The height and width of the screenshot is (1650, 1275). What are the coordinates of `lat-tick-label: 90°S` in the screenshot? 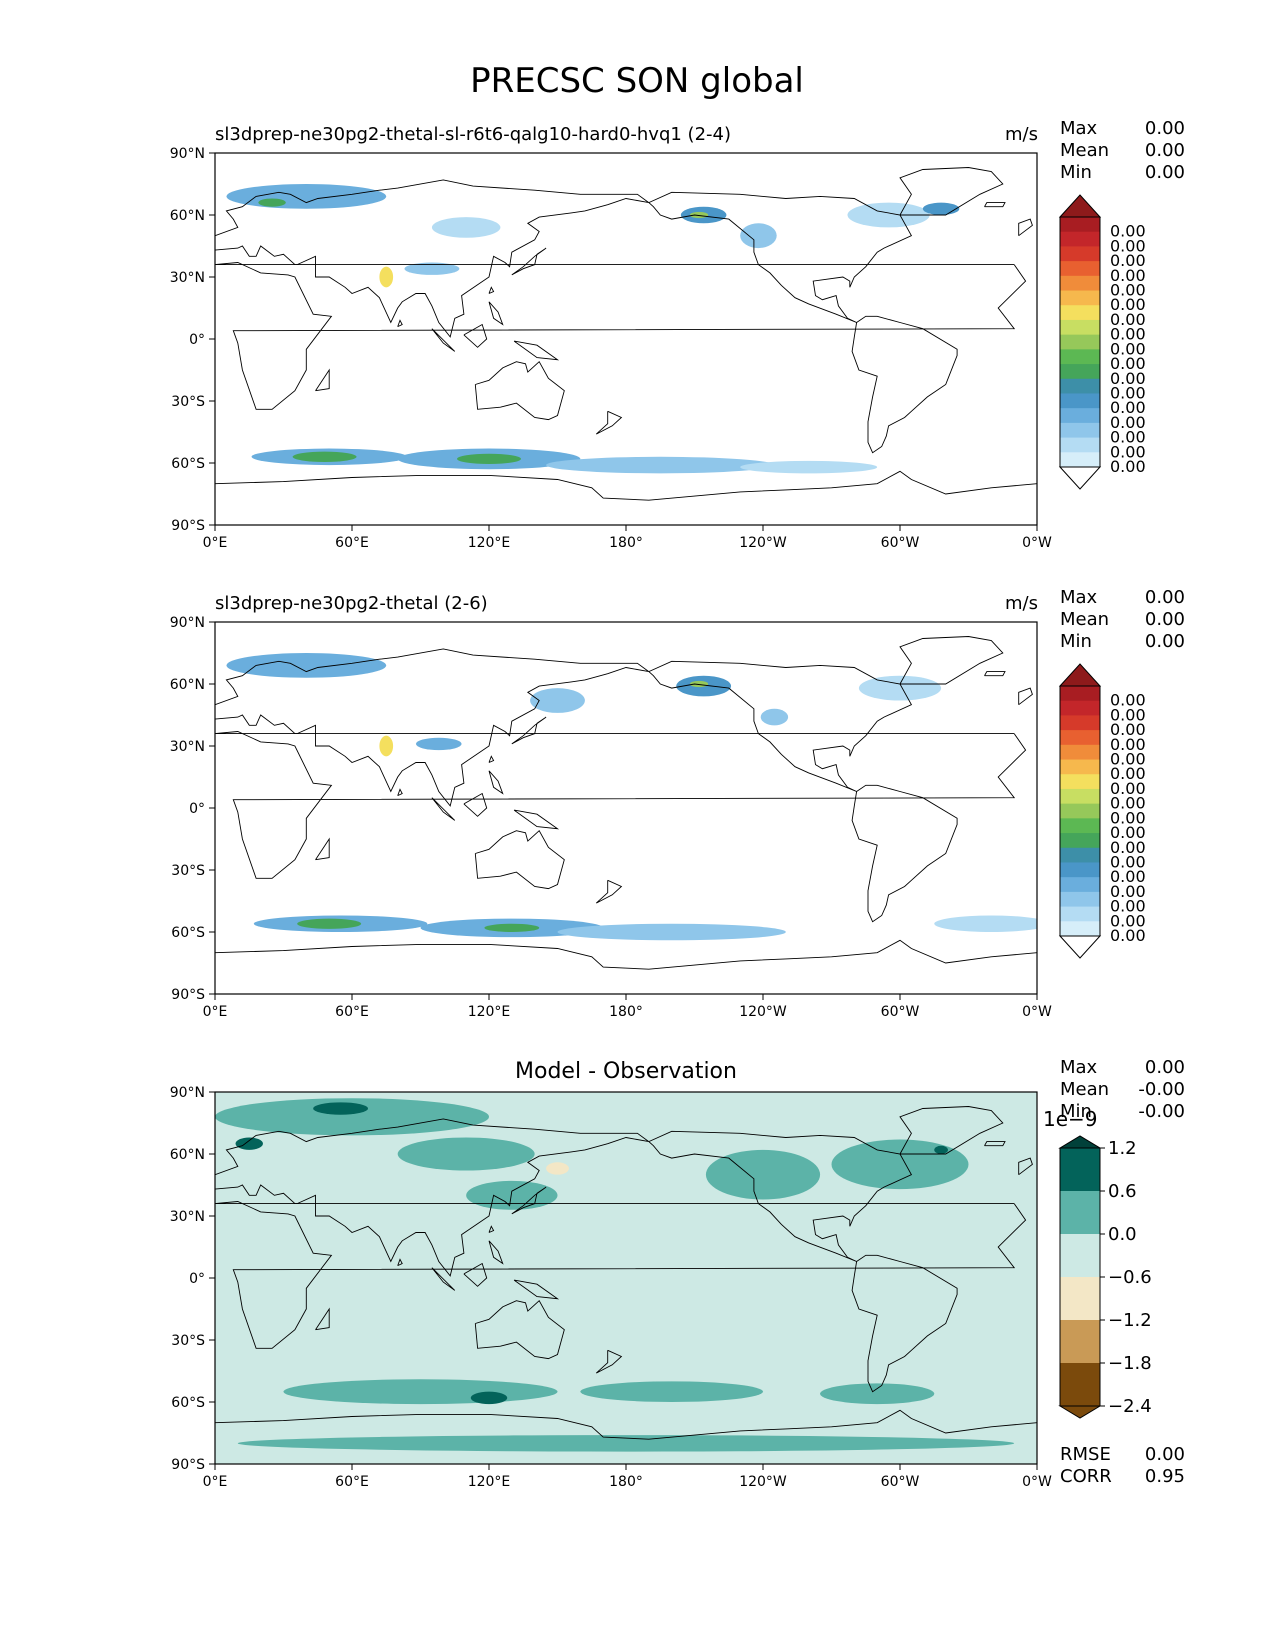 It's located at (188, 526).